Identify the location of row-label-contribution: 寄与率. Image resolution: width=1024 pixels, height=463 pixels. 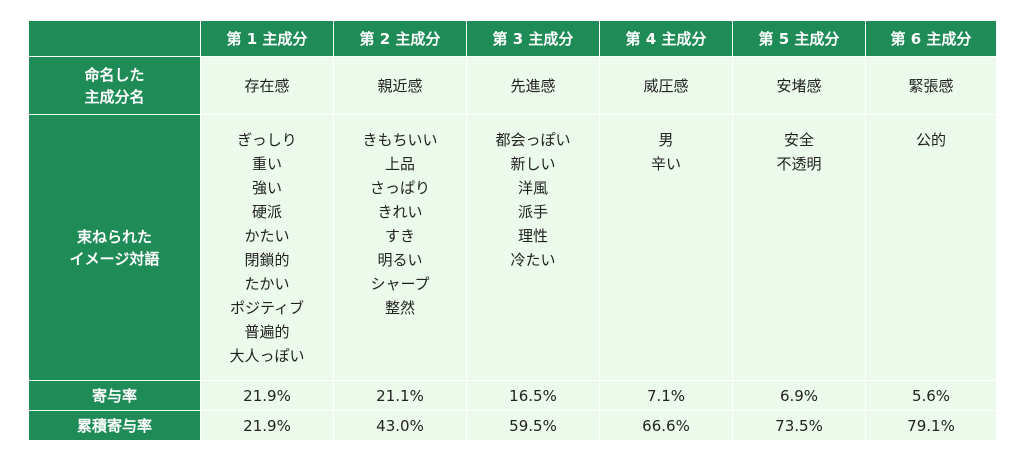
(114, 395).